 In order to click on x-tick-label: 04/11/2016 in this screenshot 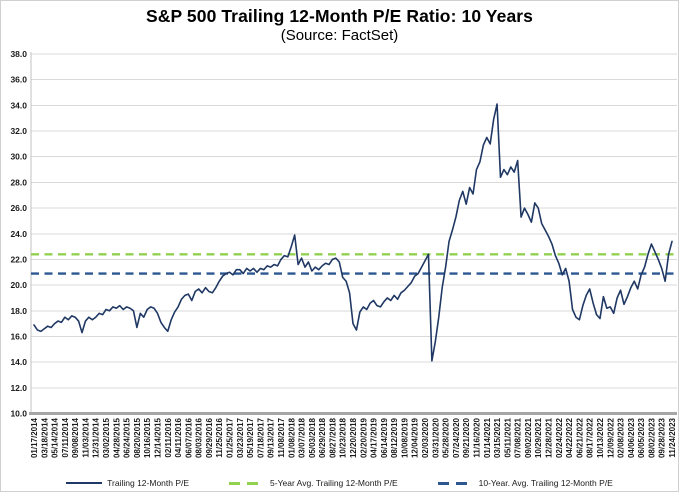, I will do `click(178, 437)`.